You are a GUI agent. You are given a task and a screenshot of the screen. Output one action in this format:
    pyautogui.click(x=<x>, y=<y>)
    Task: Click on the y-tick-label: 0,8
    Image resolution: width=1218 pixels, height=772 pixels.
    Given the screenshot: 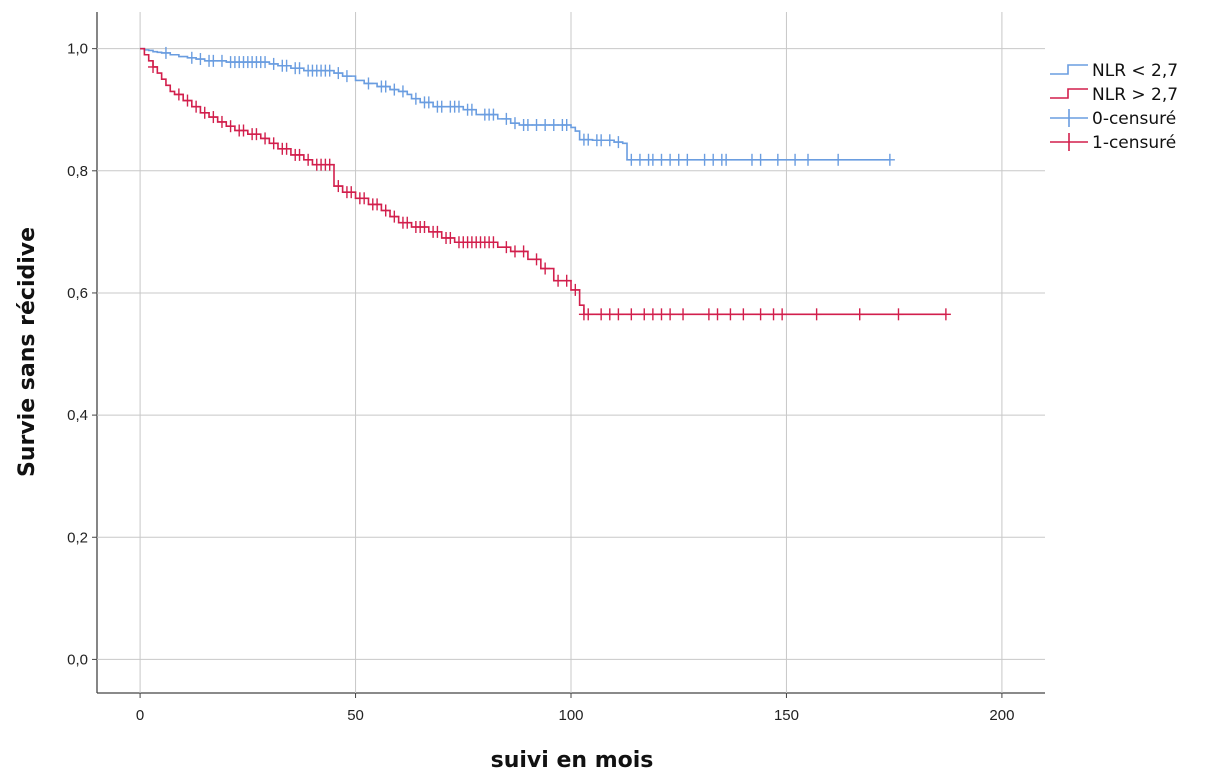 What is the action you would take?
    pyautogui.click(x=77, y=171)
    